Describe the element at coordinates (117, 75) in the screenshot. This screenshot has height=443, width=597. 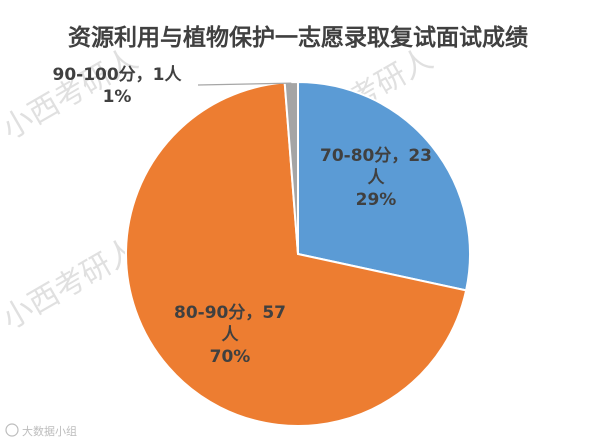
I see `slice-label-line1: 90-100分，1人` at that location.